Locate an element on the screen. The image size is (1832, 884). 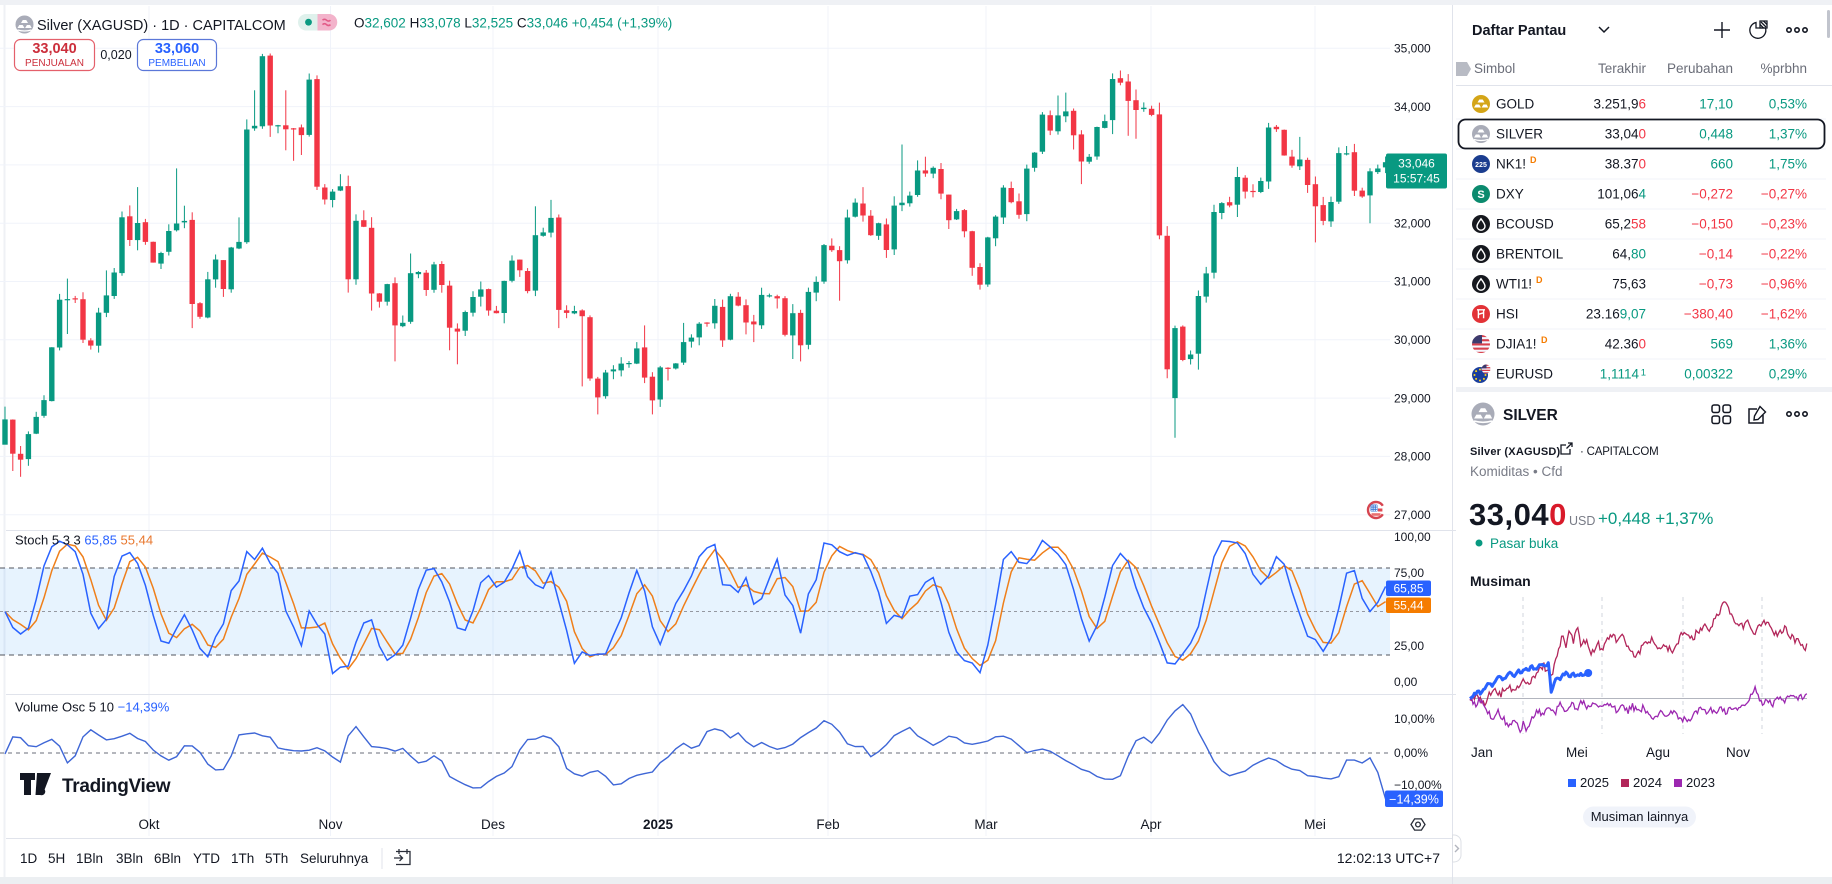
svg-text: WTI1! is located at coordinates (1514, 284).